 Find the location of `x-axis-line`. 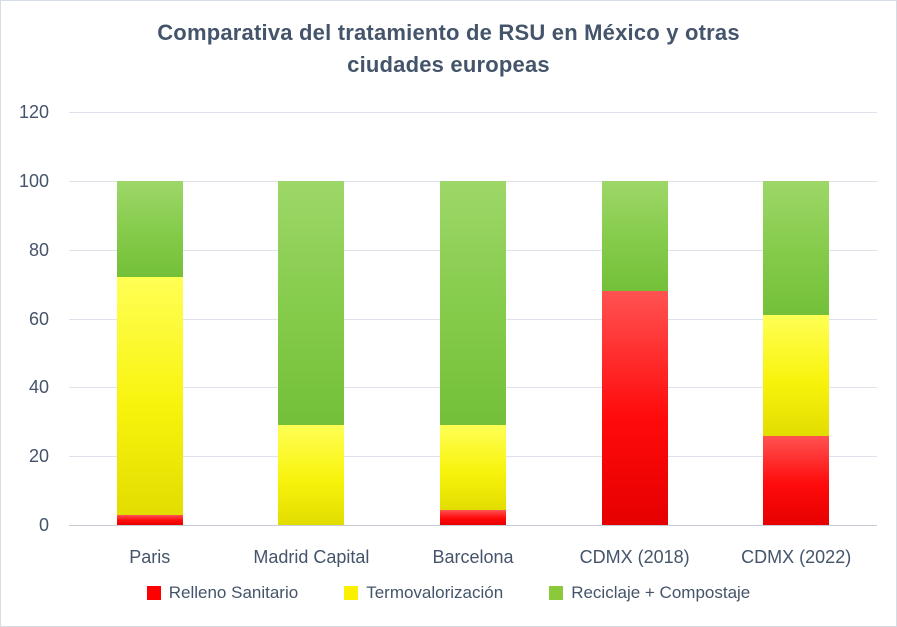

x-axis-line is located at coordinates (473, 525).